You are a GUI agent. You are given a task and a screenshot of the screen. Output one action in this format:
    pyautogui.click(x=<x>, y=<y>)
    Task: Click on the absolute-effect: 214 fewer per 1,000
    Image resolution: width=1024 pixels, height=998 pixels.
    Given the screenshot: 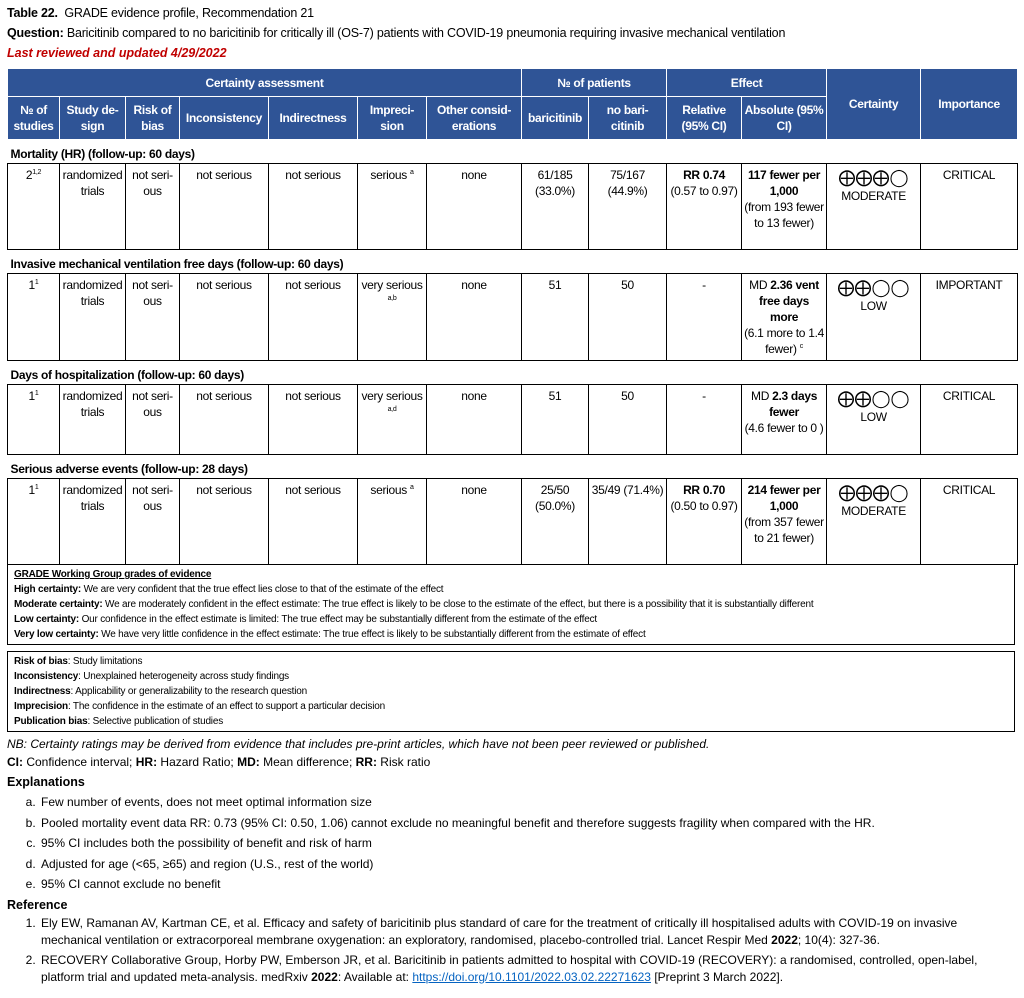 What is the action you would take?
    pyautogui.click(x=784, y=498)
    